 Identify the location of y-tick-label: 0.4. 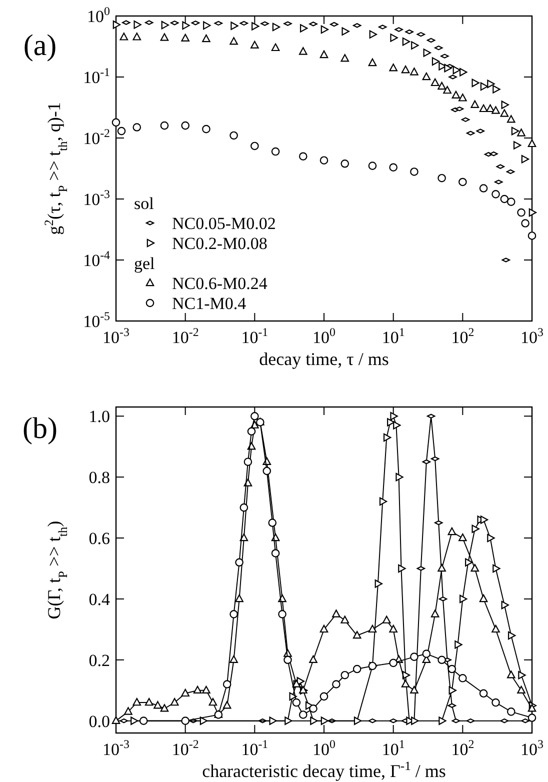
(99, 599).